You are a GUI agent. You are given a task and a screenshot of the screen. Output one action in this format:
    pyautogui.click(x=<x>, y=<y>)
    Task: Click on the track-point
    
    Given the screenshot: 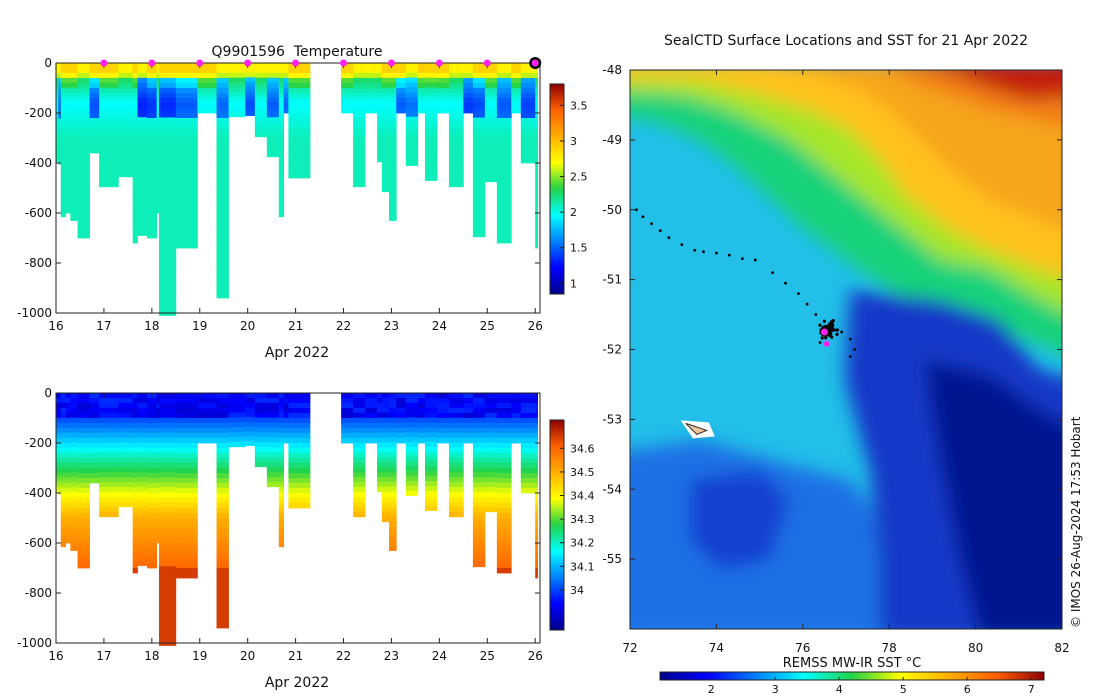 What is the action you would take?
    pyautogui.click(x=850, y=356)
    